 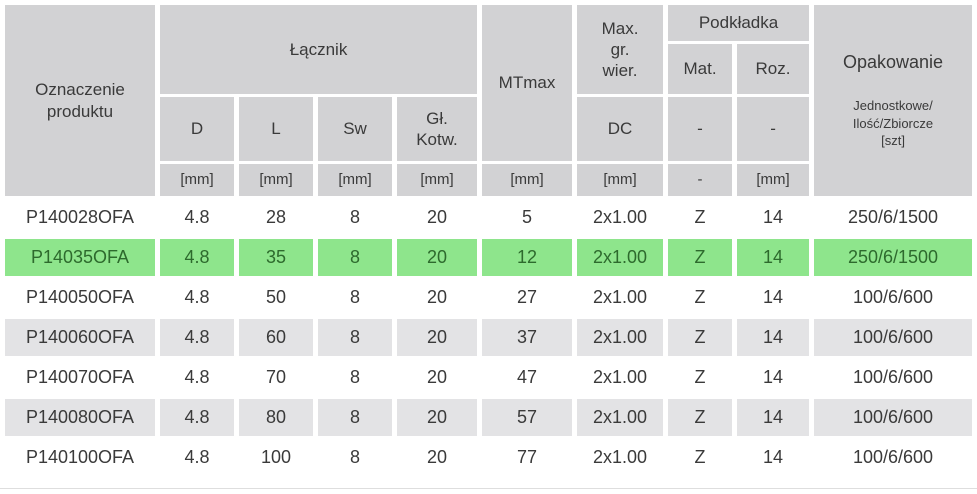 What do you see at coordinates (197, 180) in the screenshot?
I see `unit-d: [mm]` at bounding box center [197, 180].